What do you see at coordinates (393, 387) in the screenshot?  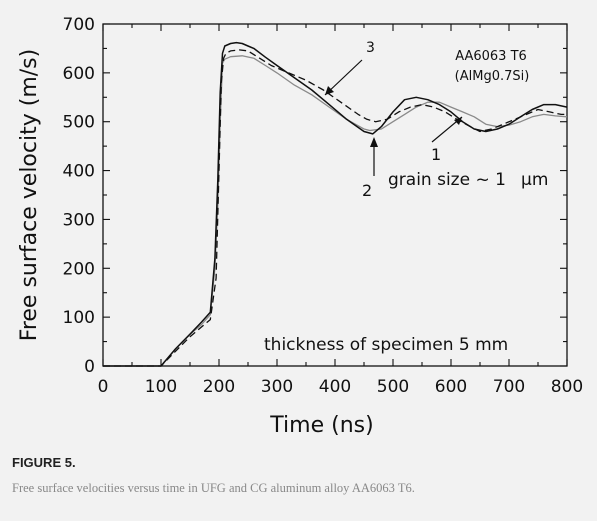 I see `x-tick-label: 500` at bounding box center [393, 387].